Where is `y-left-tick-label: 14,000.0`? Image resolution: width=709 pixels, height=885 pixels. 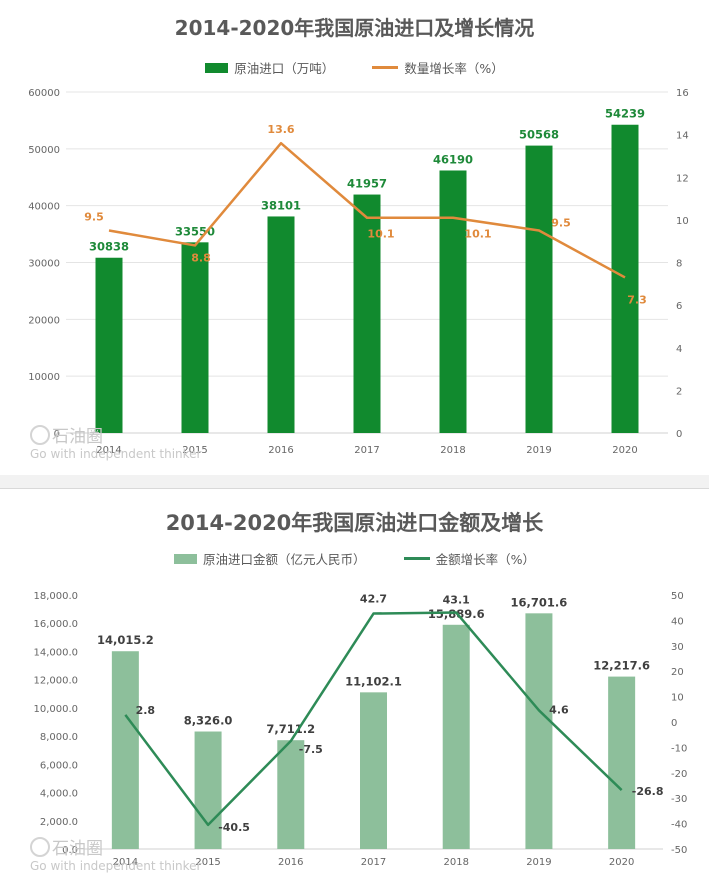
y-left-tick-label: 14,000.0 is located at coordinates (55, 652).